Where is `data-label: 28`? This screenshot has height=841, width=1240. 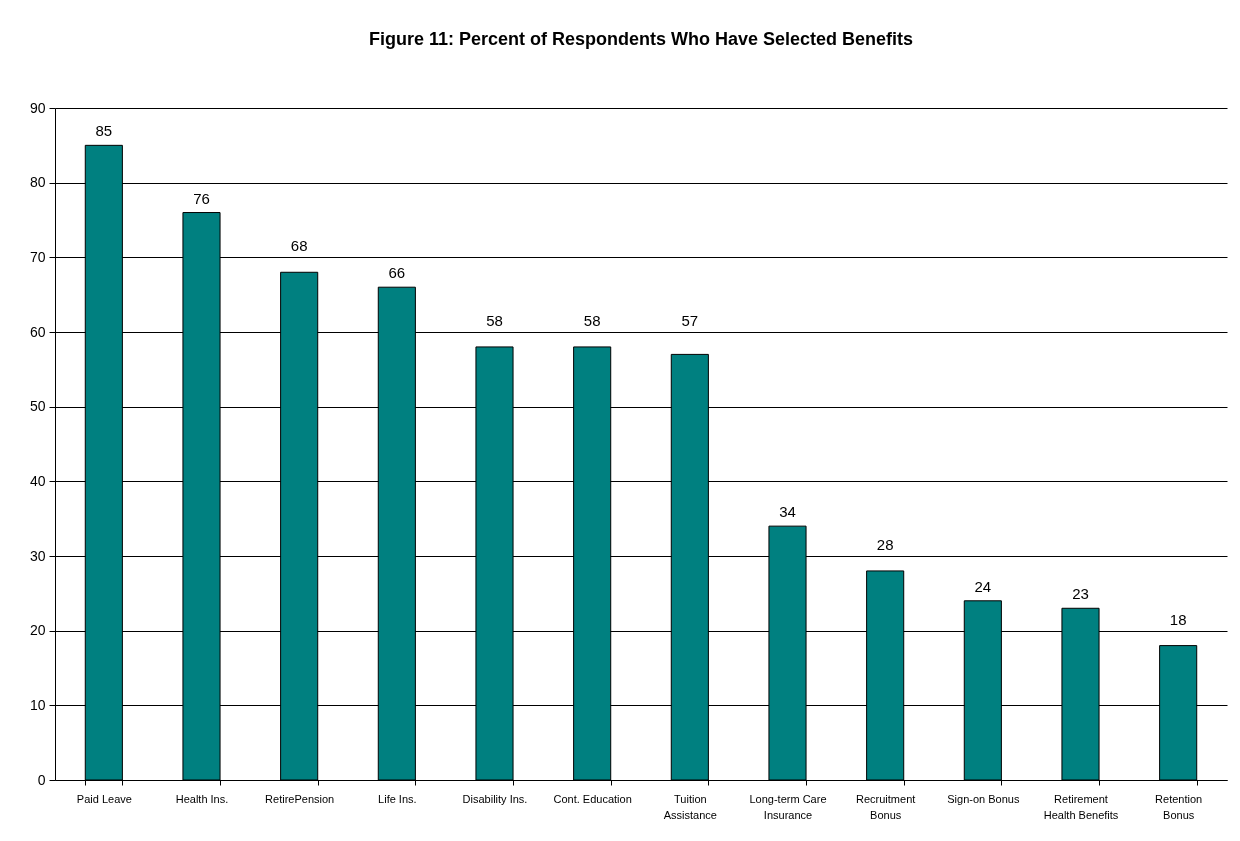 data-label: 28 is located at coordinates (885, 545).